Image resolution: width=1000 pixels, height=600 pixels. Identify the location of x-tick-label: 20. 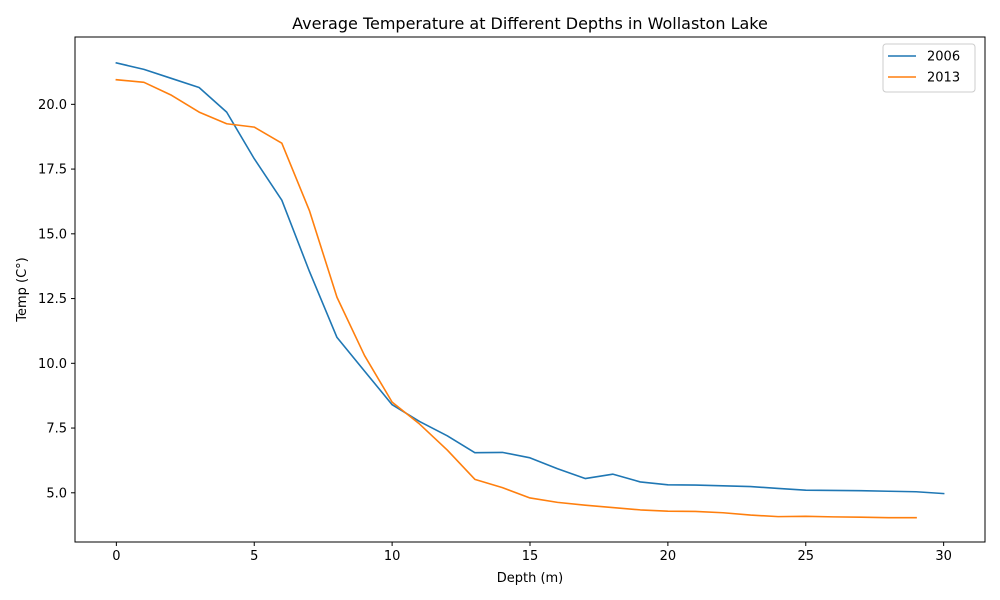
(668, 556).